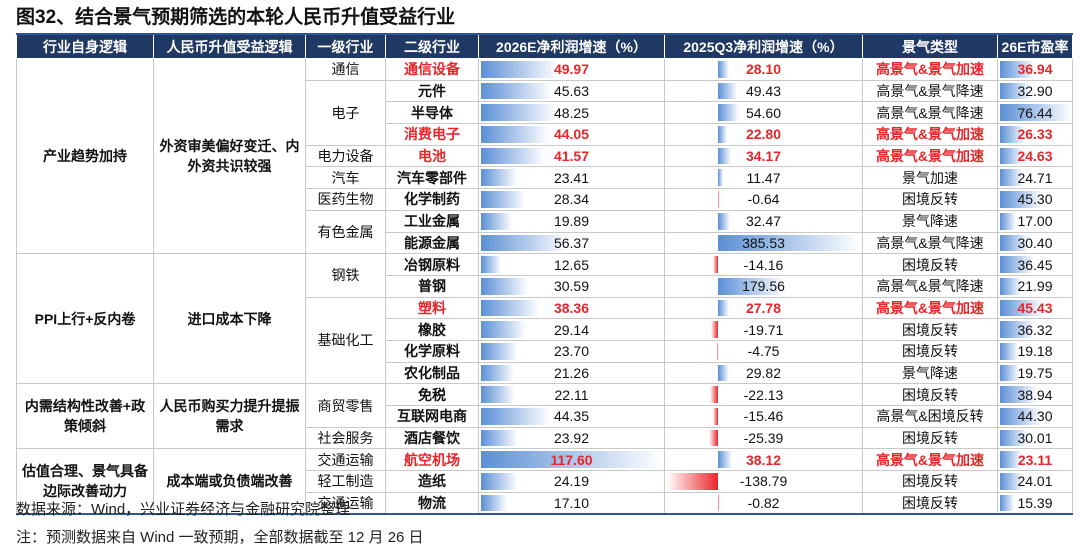  Describe the element at coordinates (1035, 199) in the screenshot. I see `cell-text: 45.30` at that location.